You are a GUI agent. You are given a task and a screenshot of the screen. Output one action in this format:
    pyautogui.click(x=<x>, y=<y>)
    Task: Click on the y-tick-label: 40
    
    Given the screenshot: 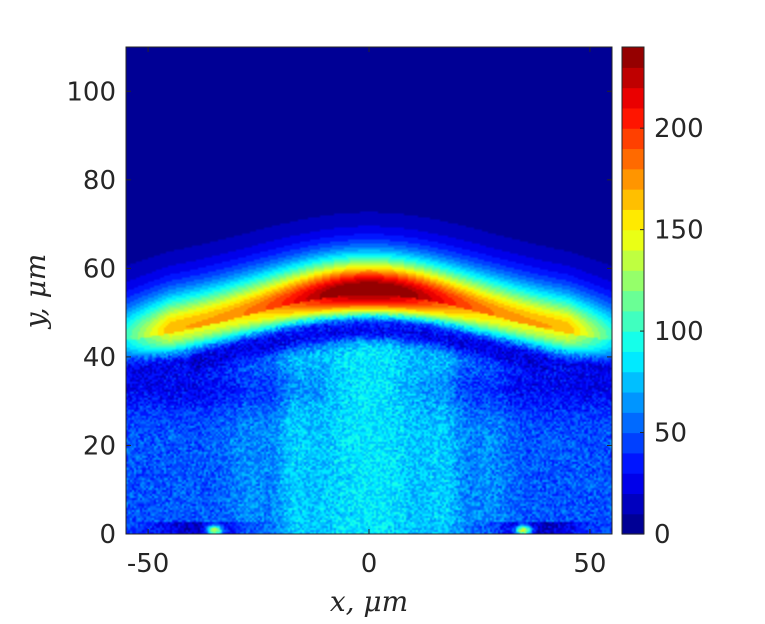 What is the action you would take?
    pyautogui.click(x=99, y=358)
    